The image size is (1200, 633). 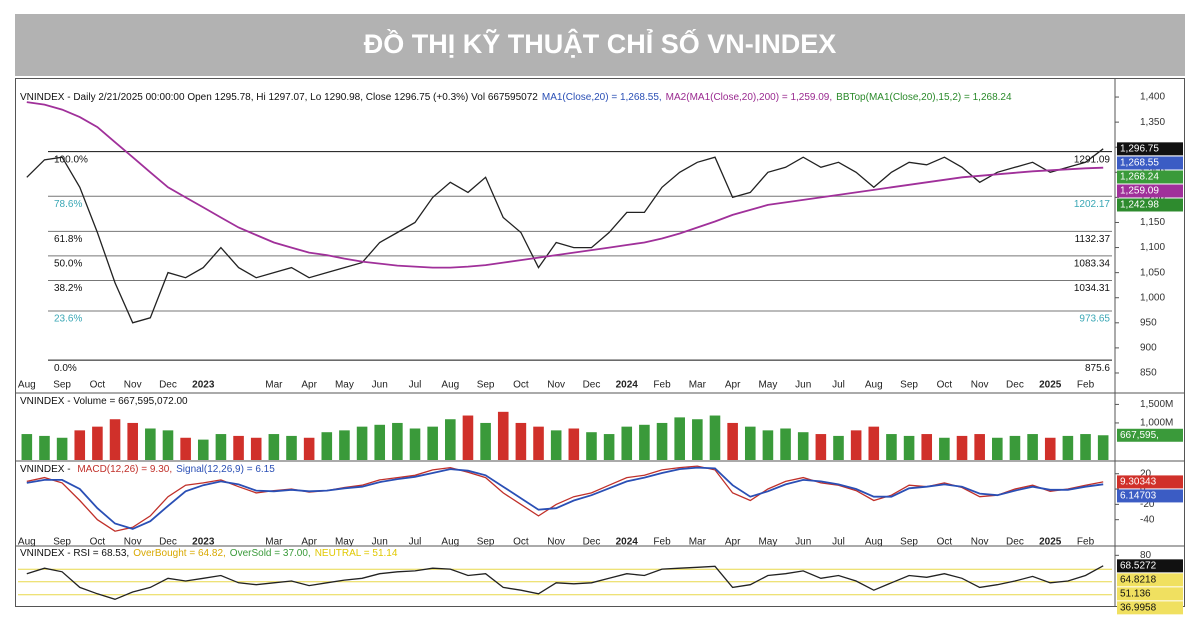 I want to click on value-tag-label: 667,595,, so click(x=1139, y=435).